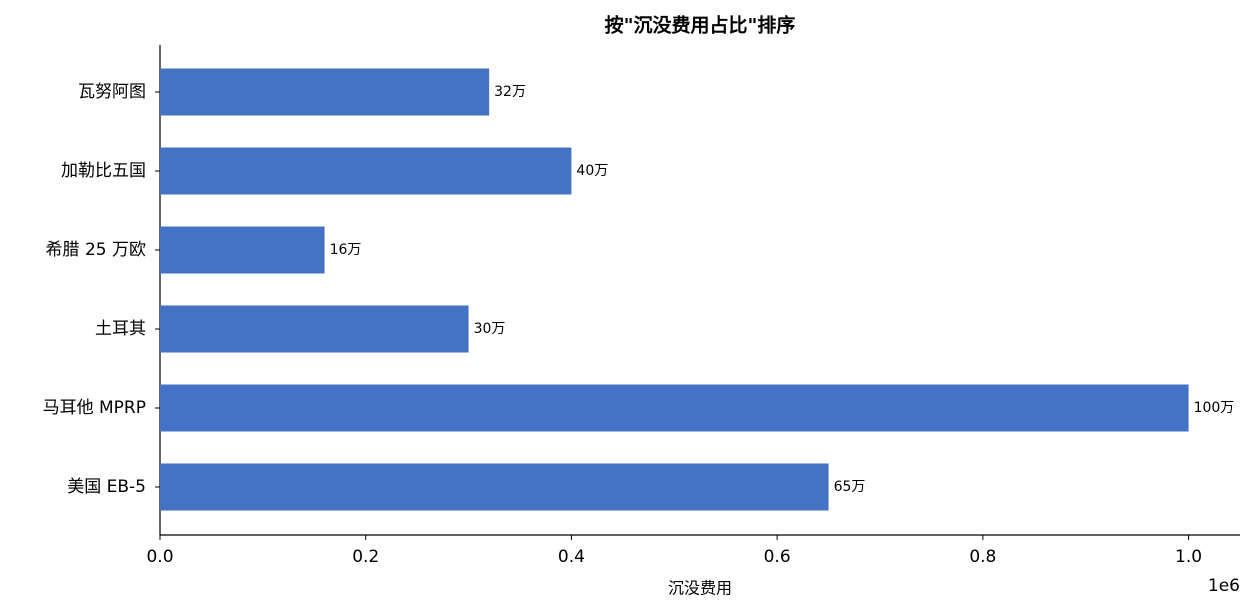 Image resolution: width=1255 pixels, height=615 pixels. I want to click on x-tick-label: 0.0, so click(159, 557).